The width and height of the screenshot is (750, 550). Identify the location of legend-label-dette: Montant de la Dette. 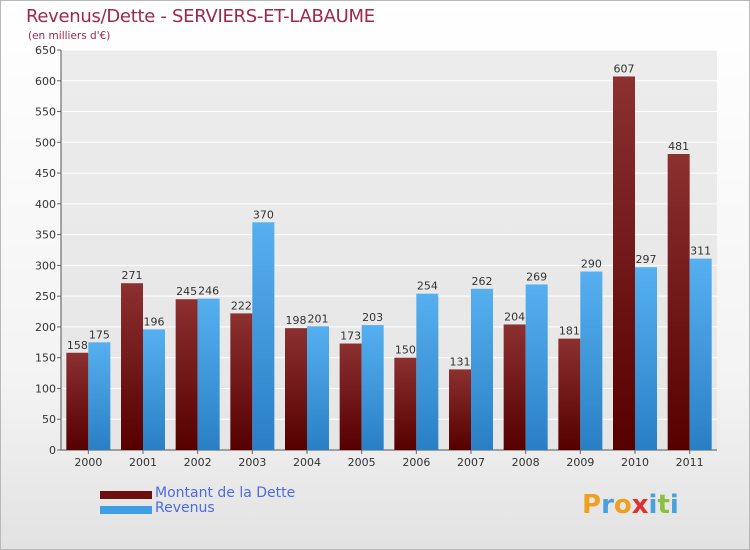
(225, 493).